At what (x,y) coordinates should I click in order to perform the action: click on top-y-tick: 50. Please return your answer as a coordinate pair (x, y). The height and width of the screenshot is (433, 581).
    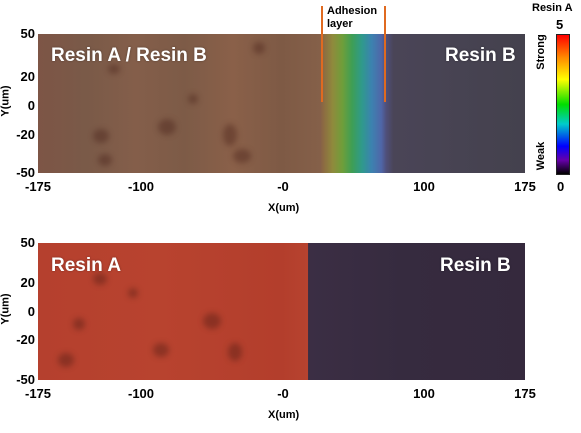
    Looking at the image, I should click on (27, 33).